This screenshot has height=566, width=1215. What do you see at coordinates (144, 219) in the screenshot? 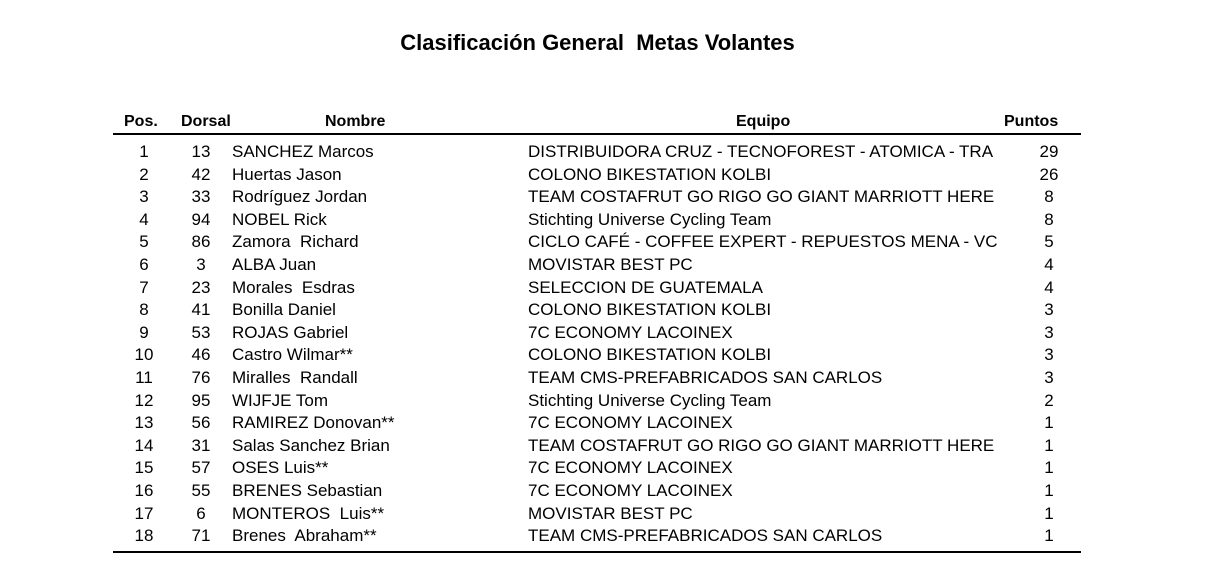
I see `cell-pos: 4` at bounding box center [144, 219].